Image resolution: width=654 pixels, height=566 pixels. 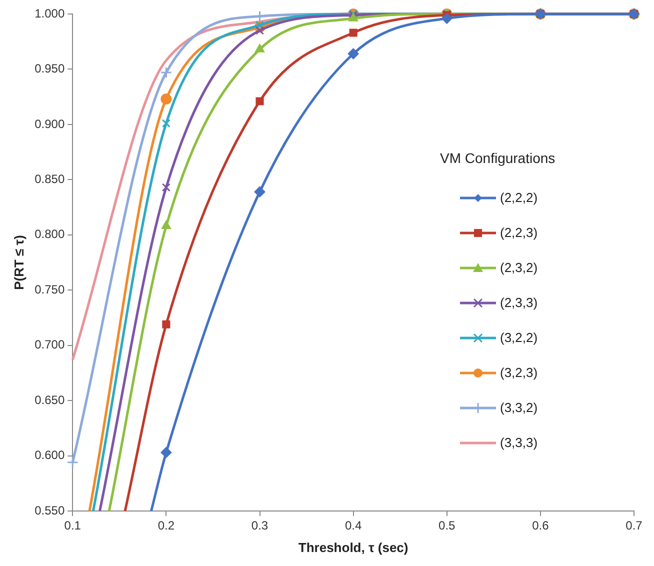 What do you see at coordinates (519, 337) in the screenshot?
I see `legend-label: (3,2,2)` at bounding box center [519, 337].